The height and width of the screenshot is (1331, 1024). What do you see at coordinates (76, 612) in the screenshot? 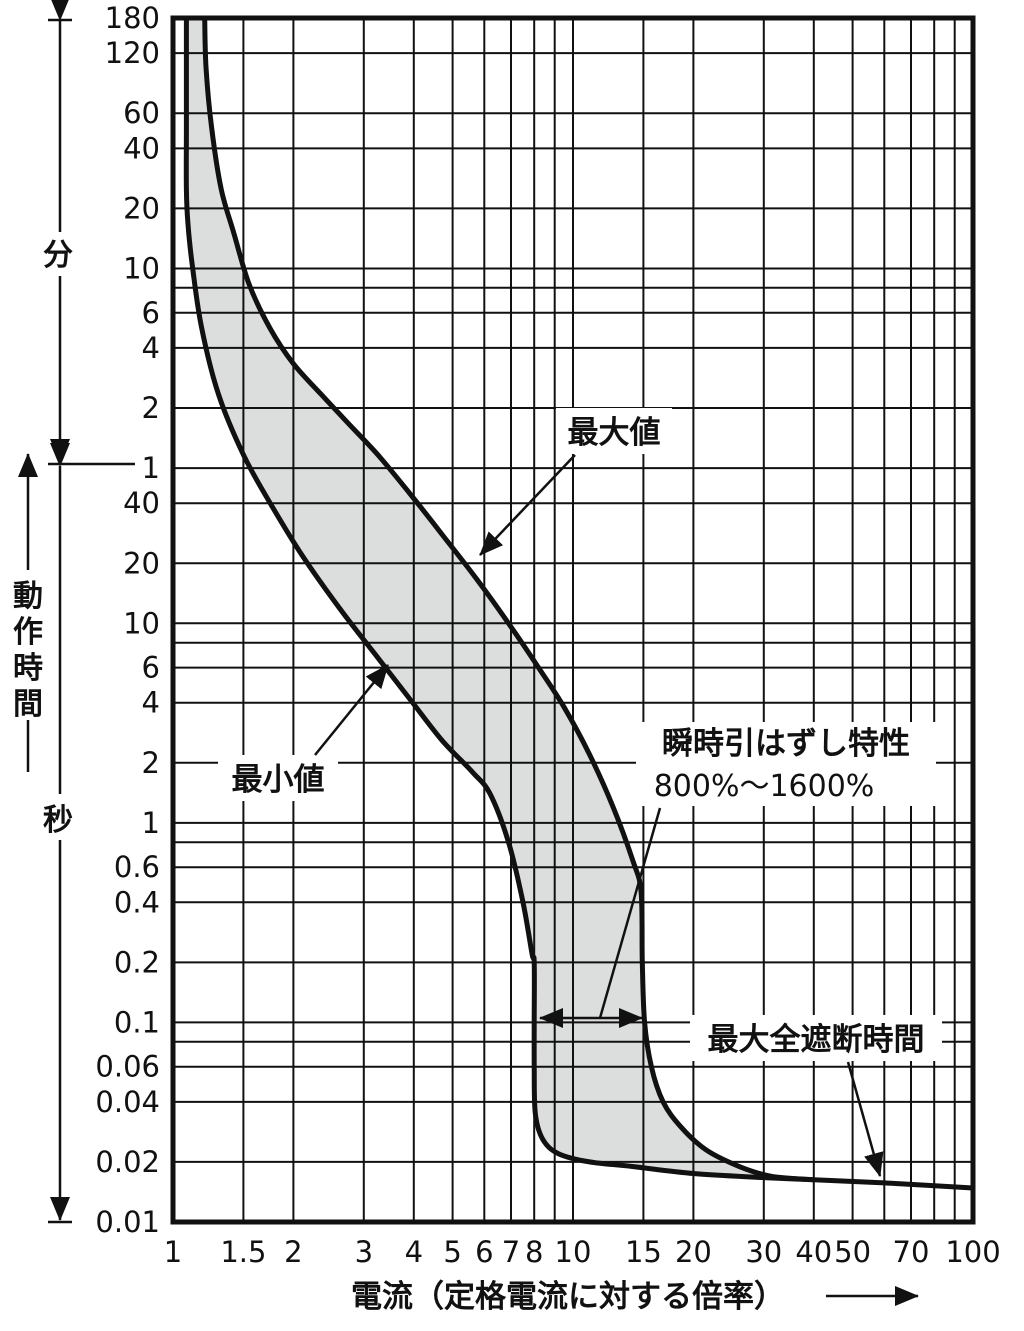
I see `time-unit-bracket` at bounding box center [76, 612].